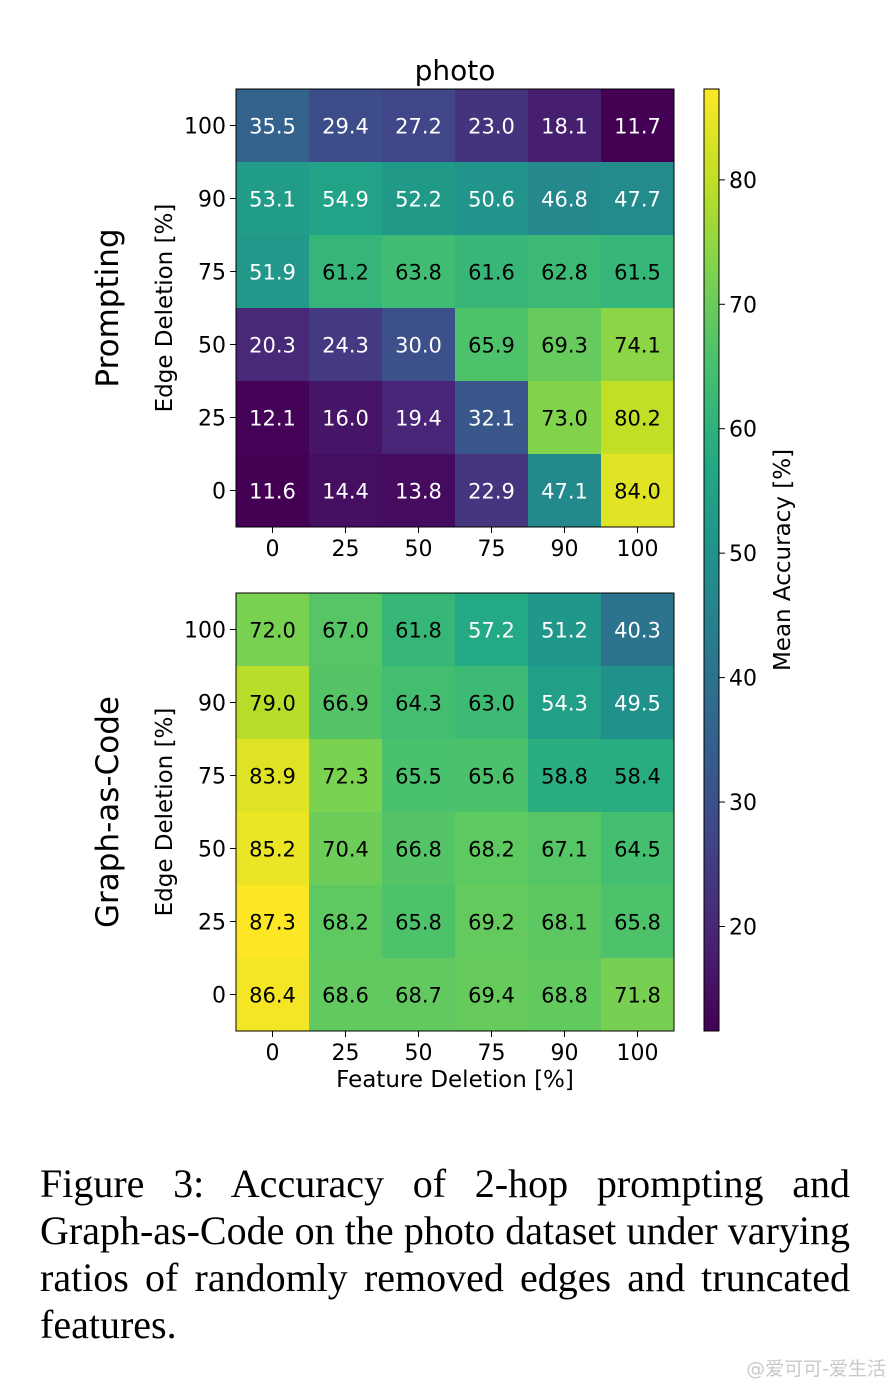  What do you see at coordinates (212, 419) in the screenshot?
I see `y-tick-label: 25` at bounding box center [212, 419].